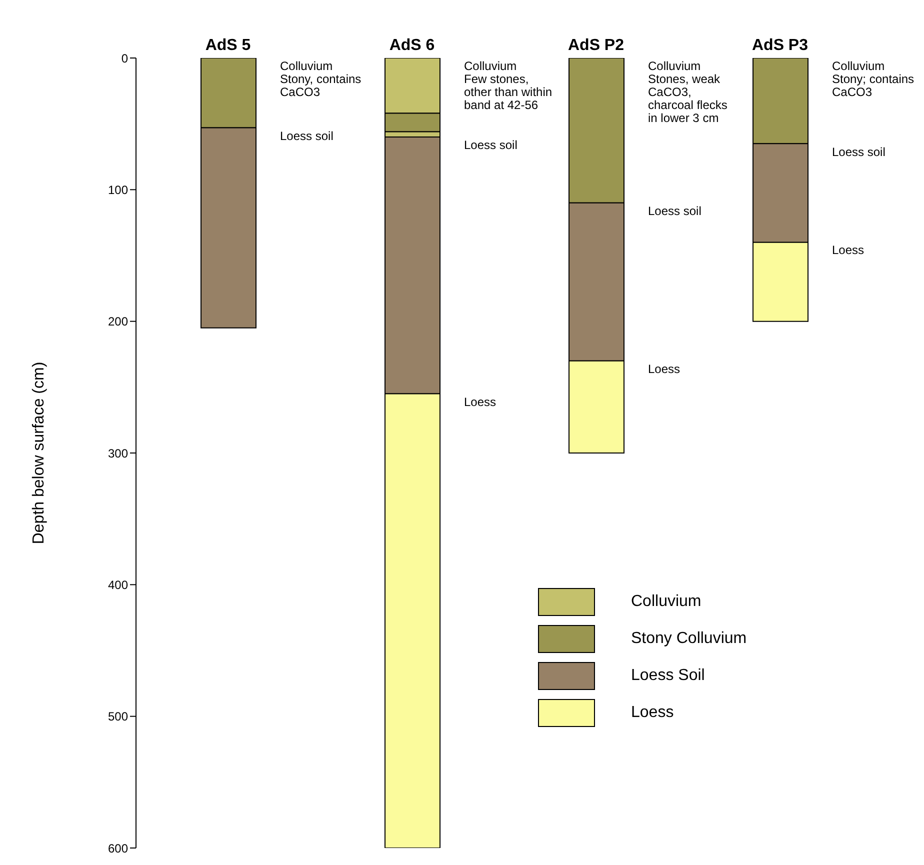  What do you see at coordinates (39, 453) in the screenshot?
I see `y-axis-title: Depth below surface (cm)` at bounding box center [39, 453].